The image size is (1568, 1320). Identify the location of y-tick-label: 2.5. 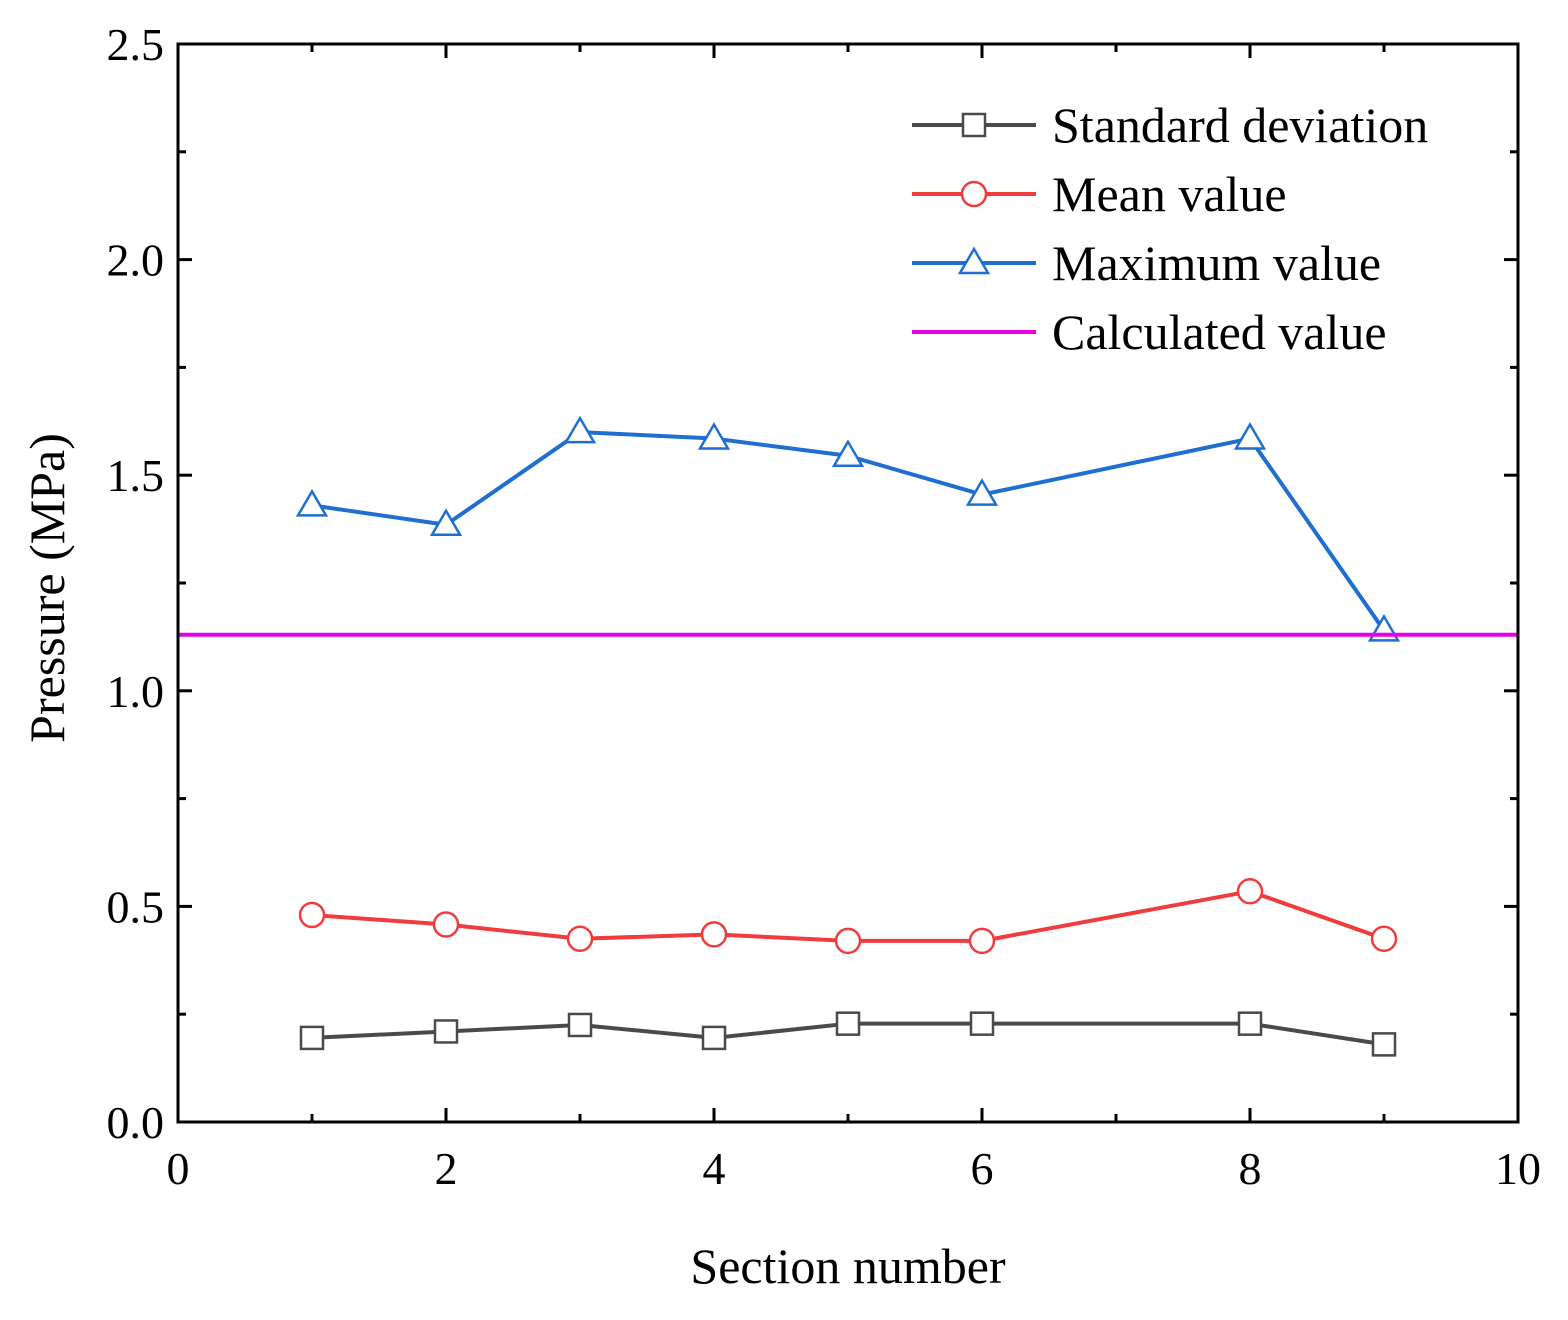
(136, 44).